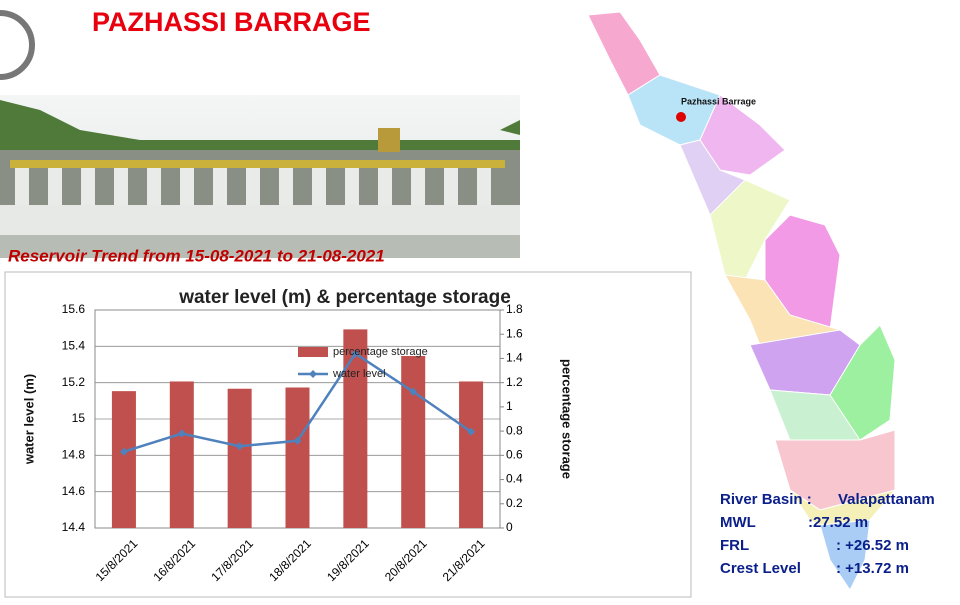  Describe the element at coordinates (760, 568) in the screenshot. I see `info-label: Crest Level` at that location.